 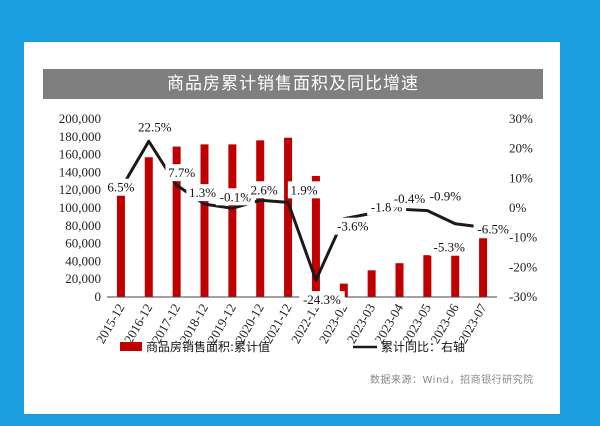 I want to click on data-label: 6.5%, so click(x=120, y=187).